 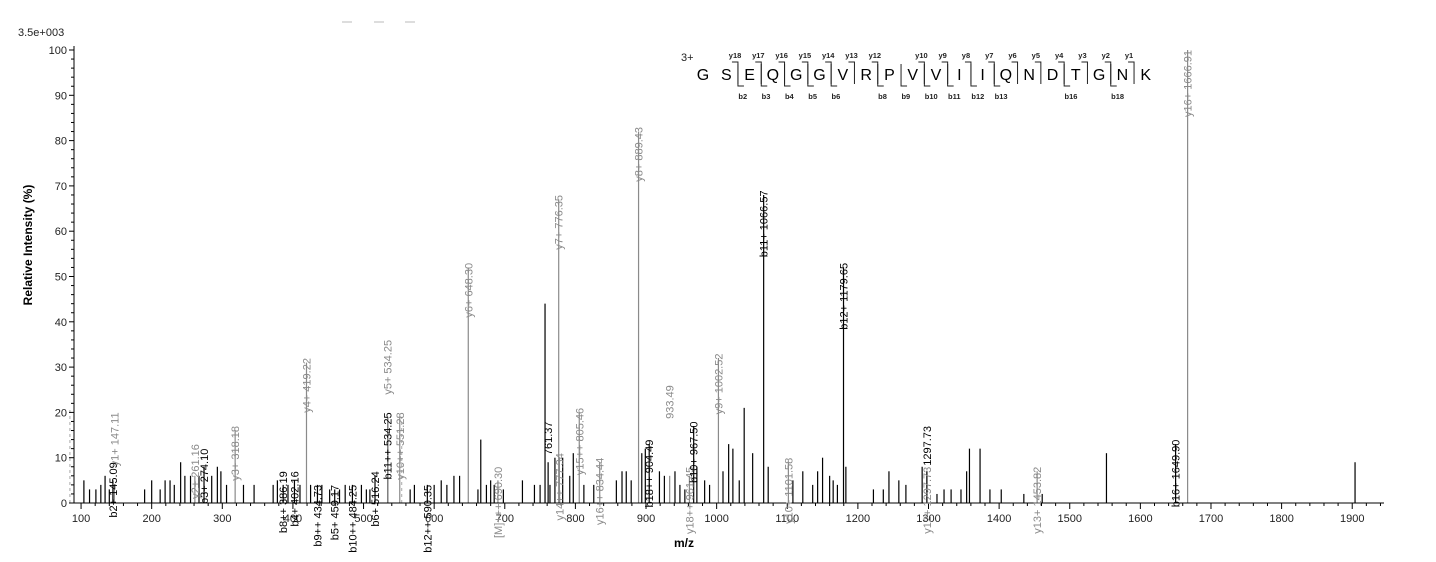 What do you see at coordinates (1131, 55) in the screenshot?
I see `y-ion-number: 1` at bounding box center [1131, 55].